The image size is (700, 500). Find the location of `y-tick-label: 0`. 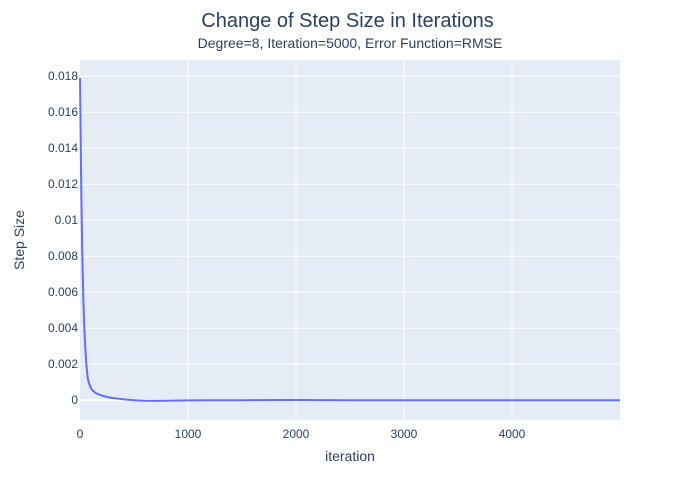

y-tick-label: 0 is located at coordinates (74, 400).